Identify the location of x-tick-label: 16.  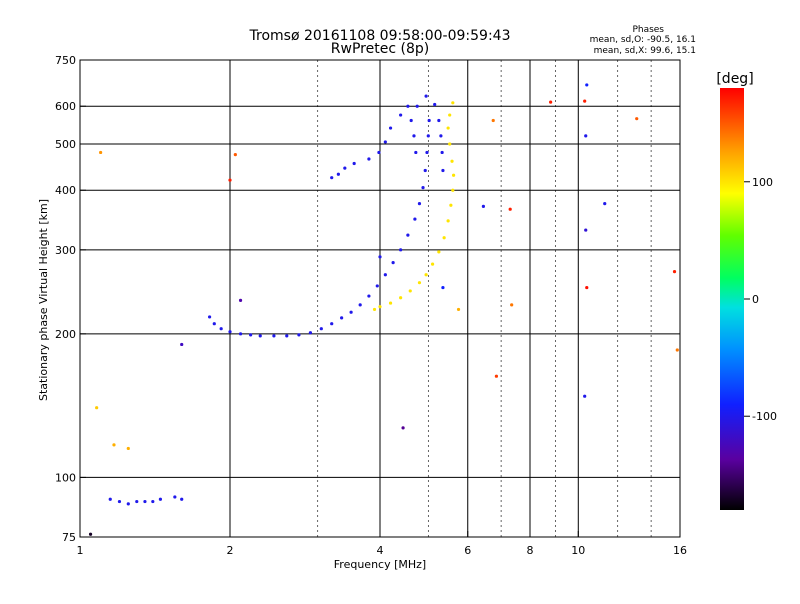
(680, 550).